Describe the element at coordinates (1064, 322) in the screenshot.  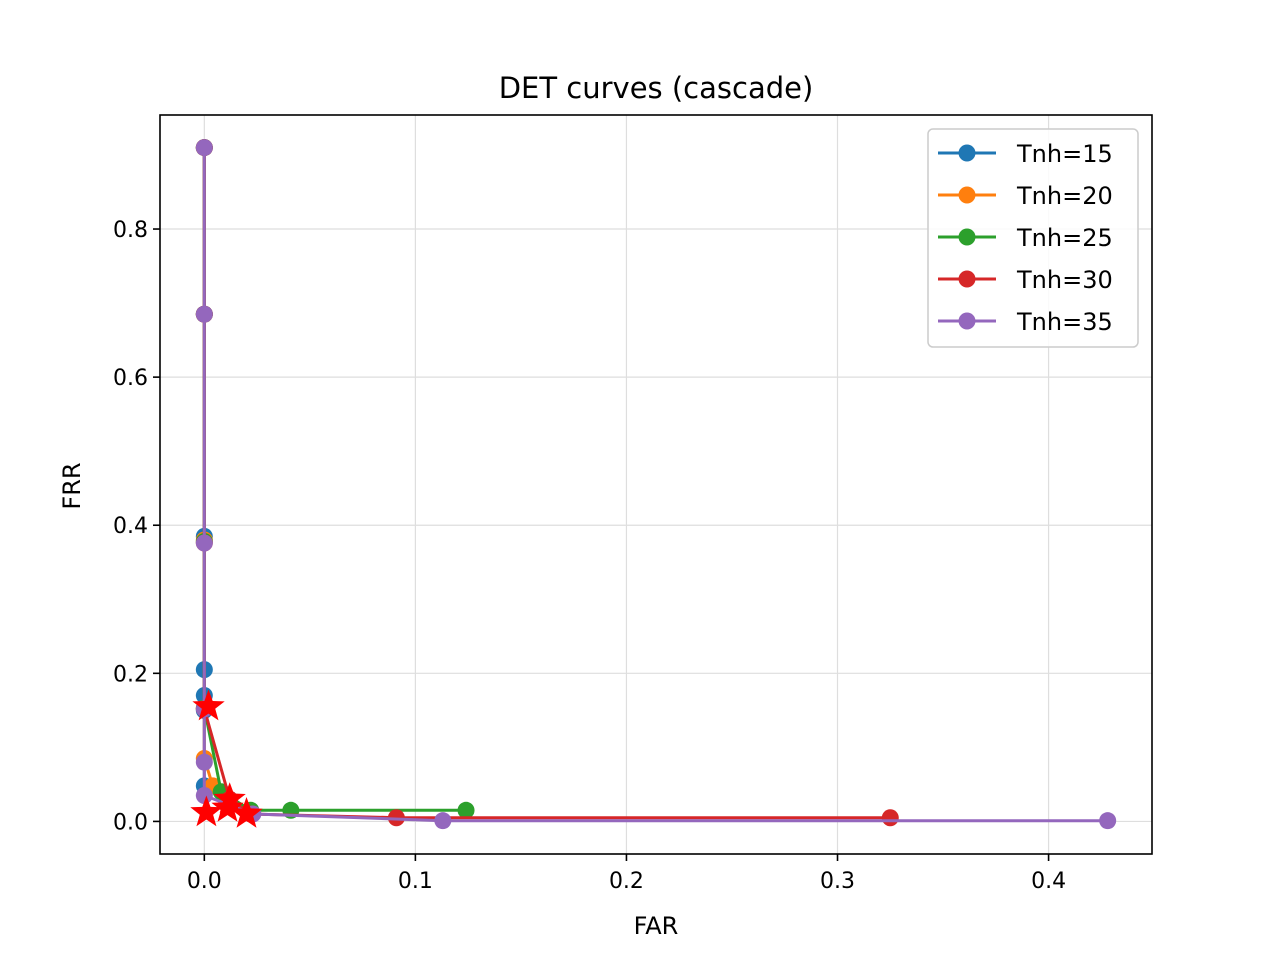
I see `legend-label: Tnh=35` at that location.